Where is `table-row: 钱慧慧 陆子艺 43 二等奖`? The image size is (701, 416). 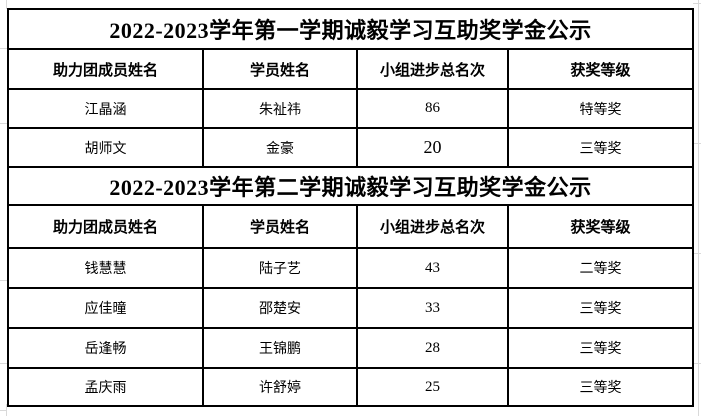 table-row: 钱慧慧 陆子艺 43 二等奖 is located at coordinates (351, 268).